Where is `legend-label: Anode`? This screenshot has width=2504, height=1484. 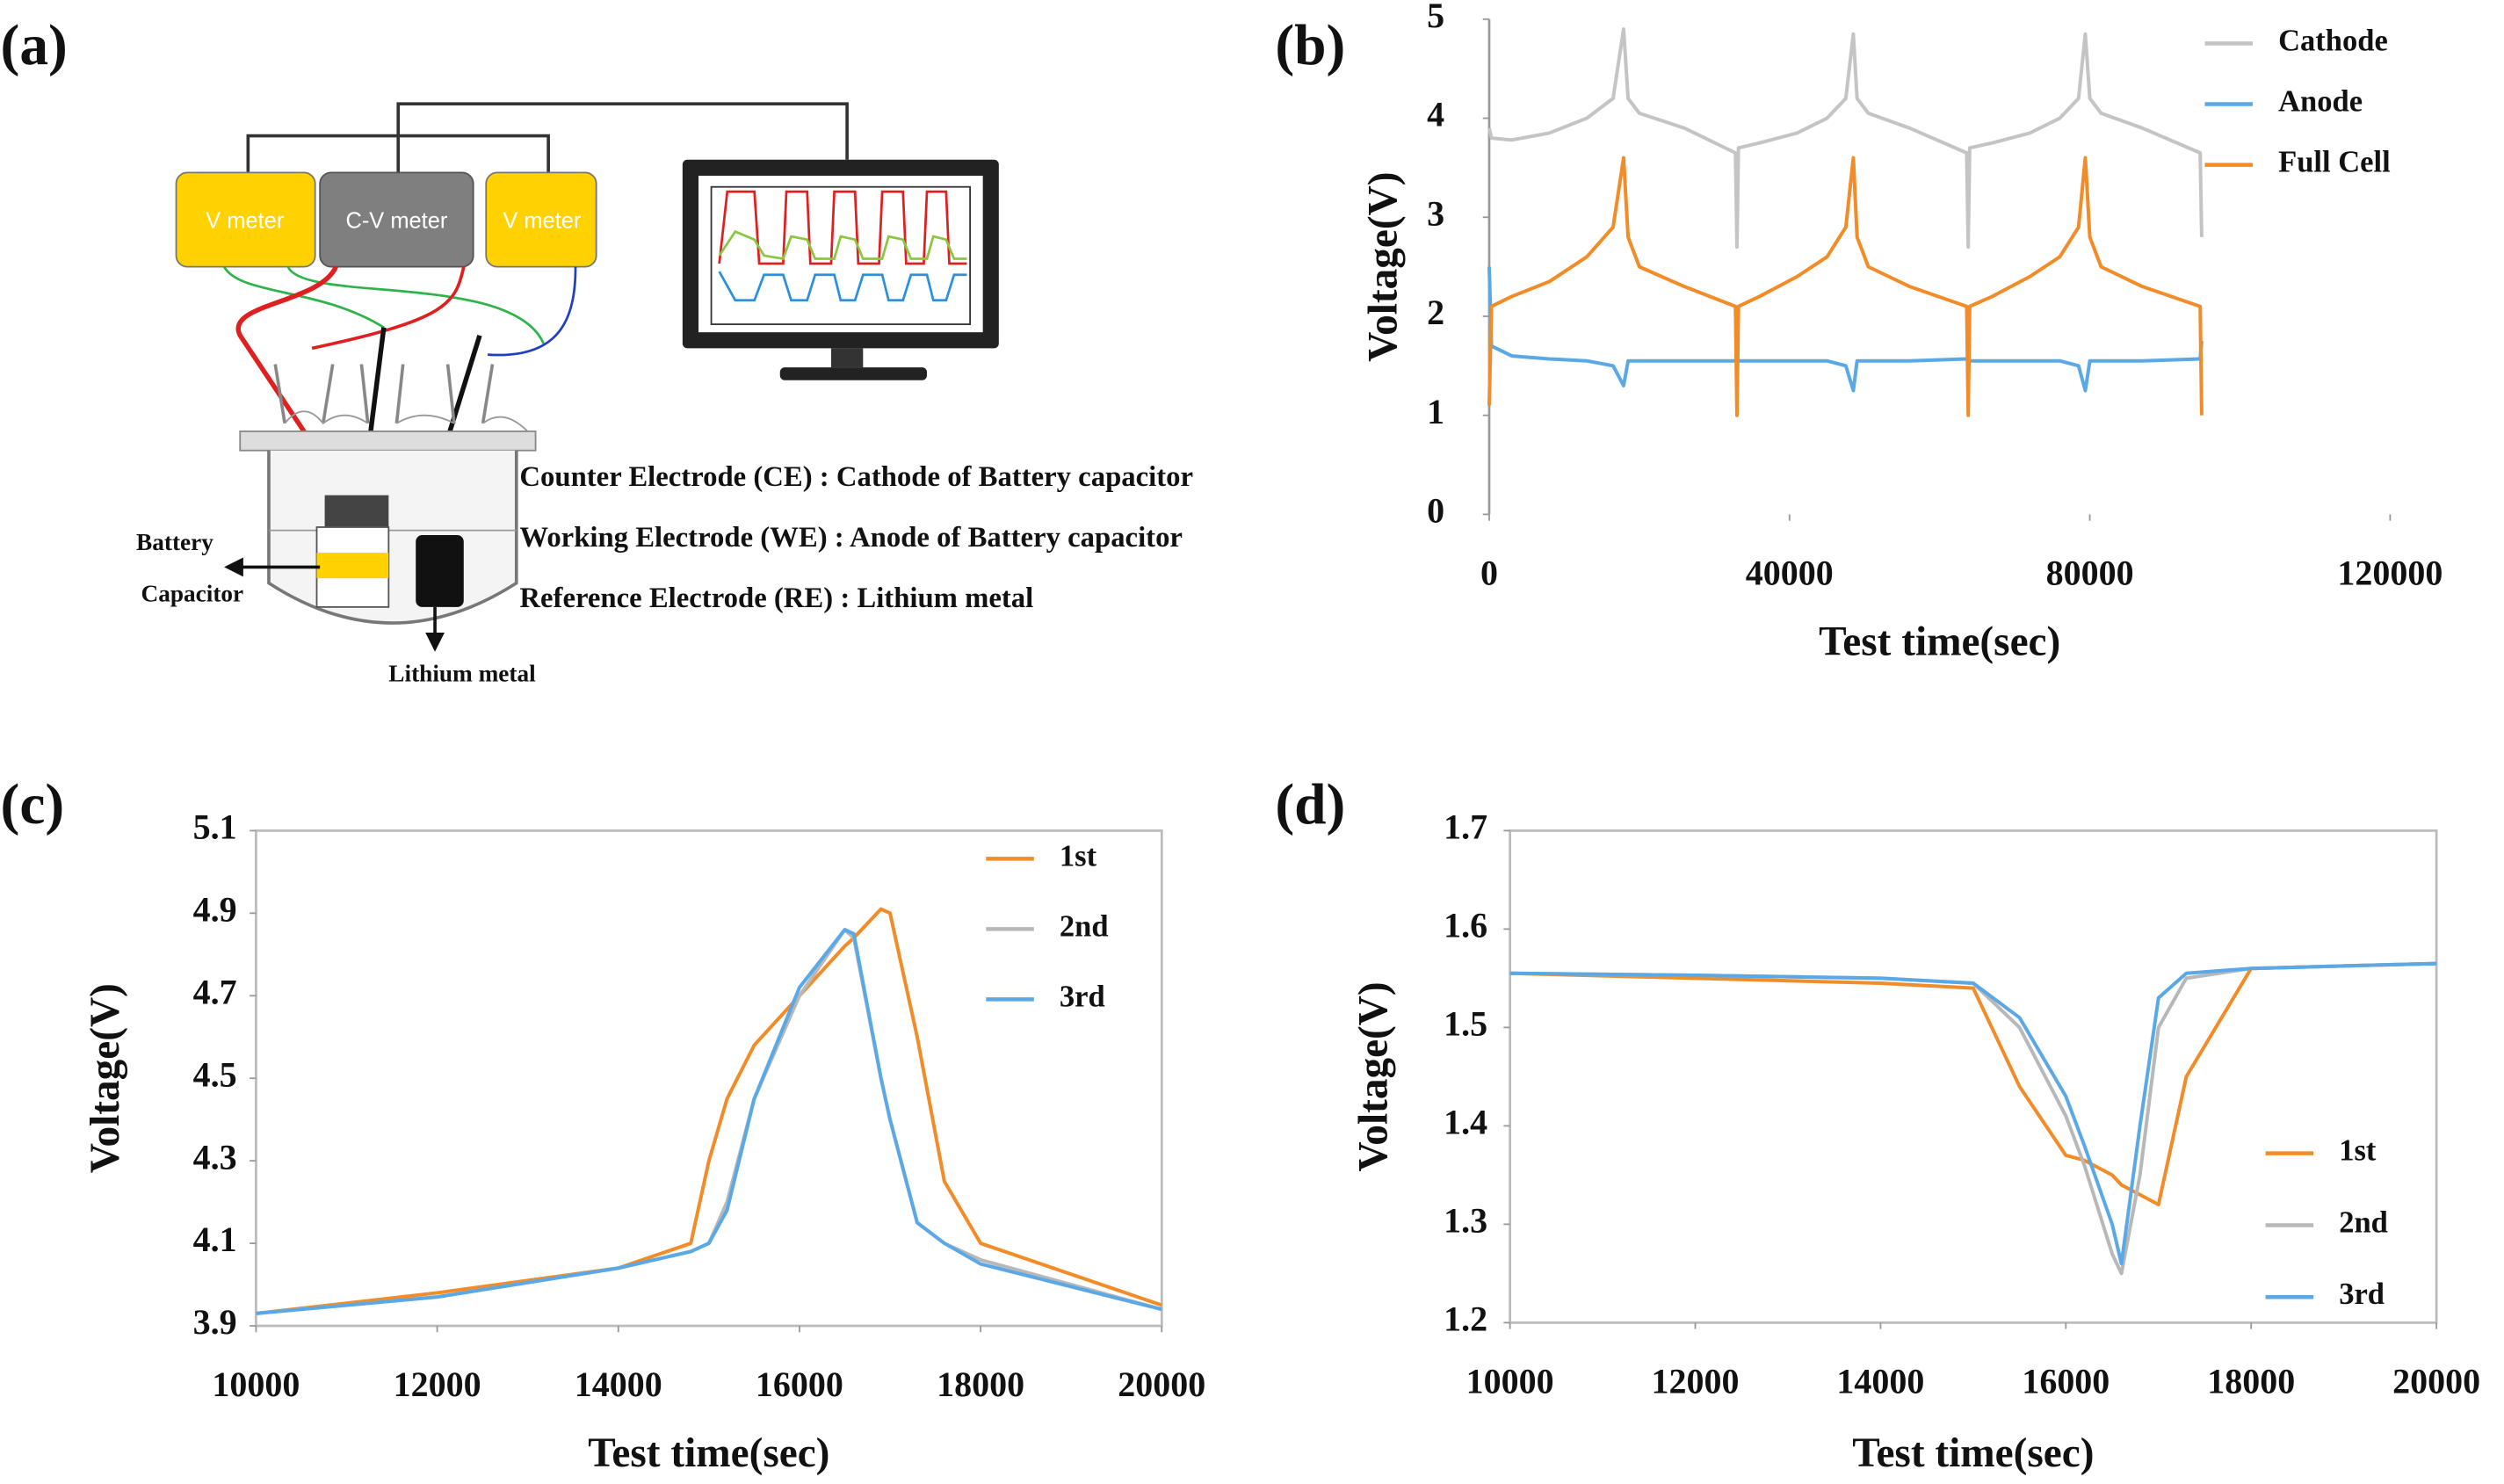
legend-label: Anode is located at coordinates (2320, 101).